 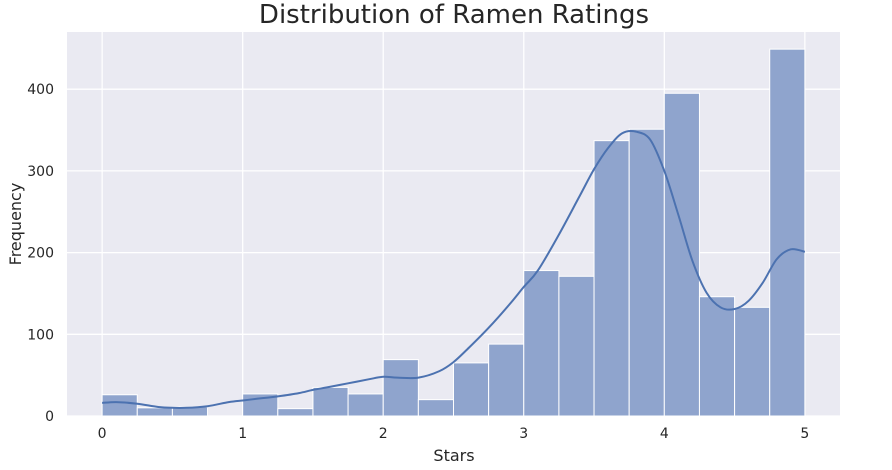 I want to click on x-tick-label-5: 5, so click(x=804, y=434).